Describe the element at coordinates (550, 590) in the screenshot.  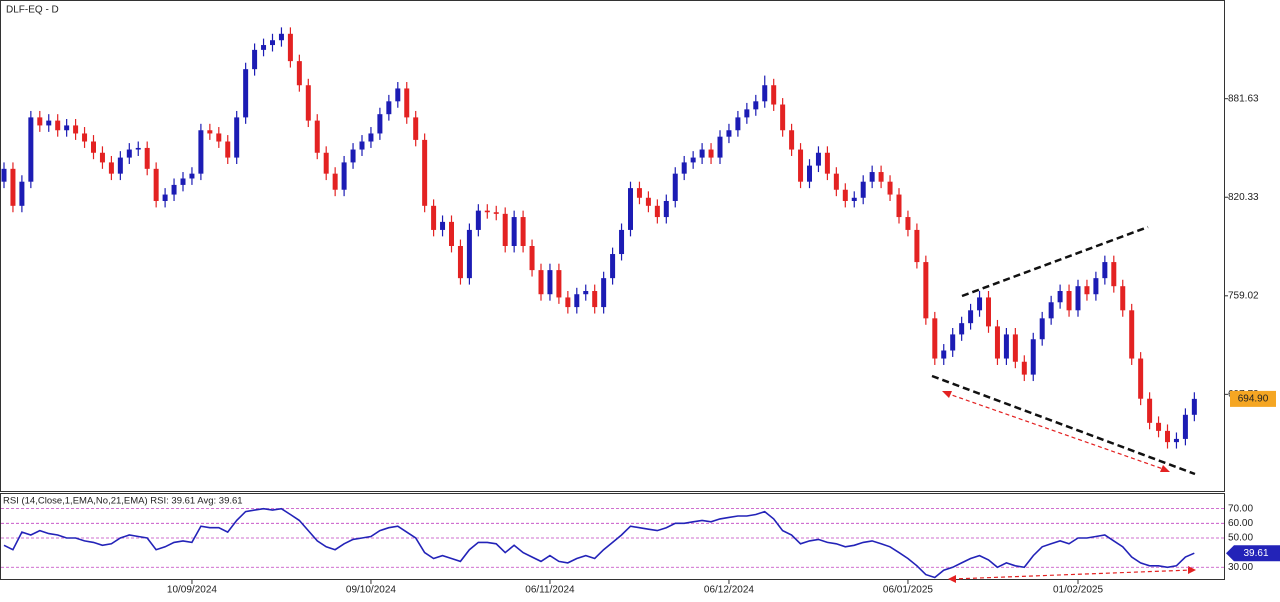
I see `x-tick-label: 06/11/2024` at that location.